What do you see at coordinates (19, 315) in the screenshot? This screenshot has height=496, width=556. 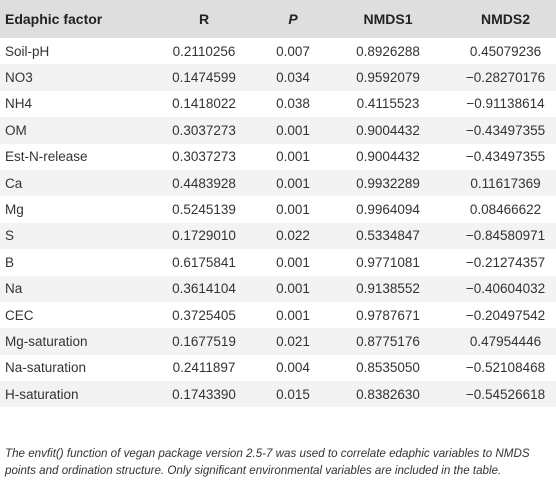 I see `cell-edaphic-factor: CEC` at bounding box center [19, 315].